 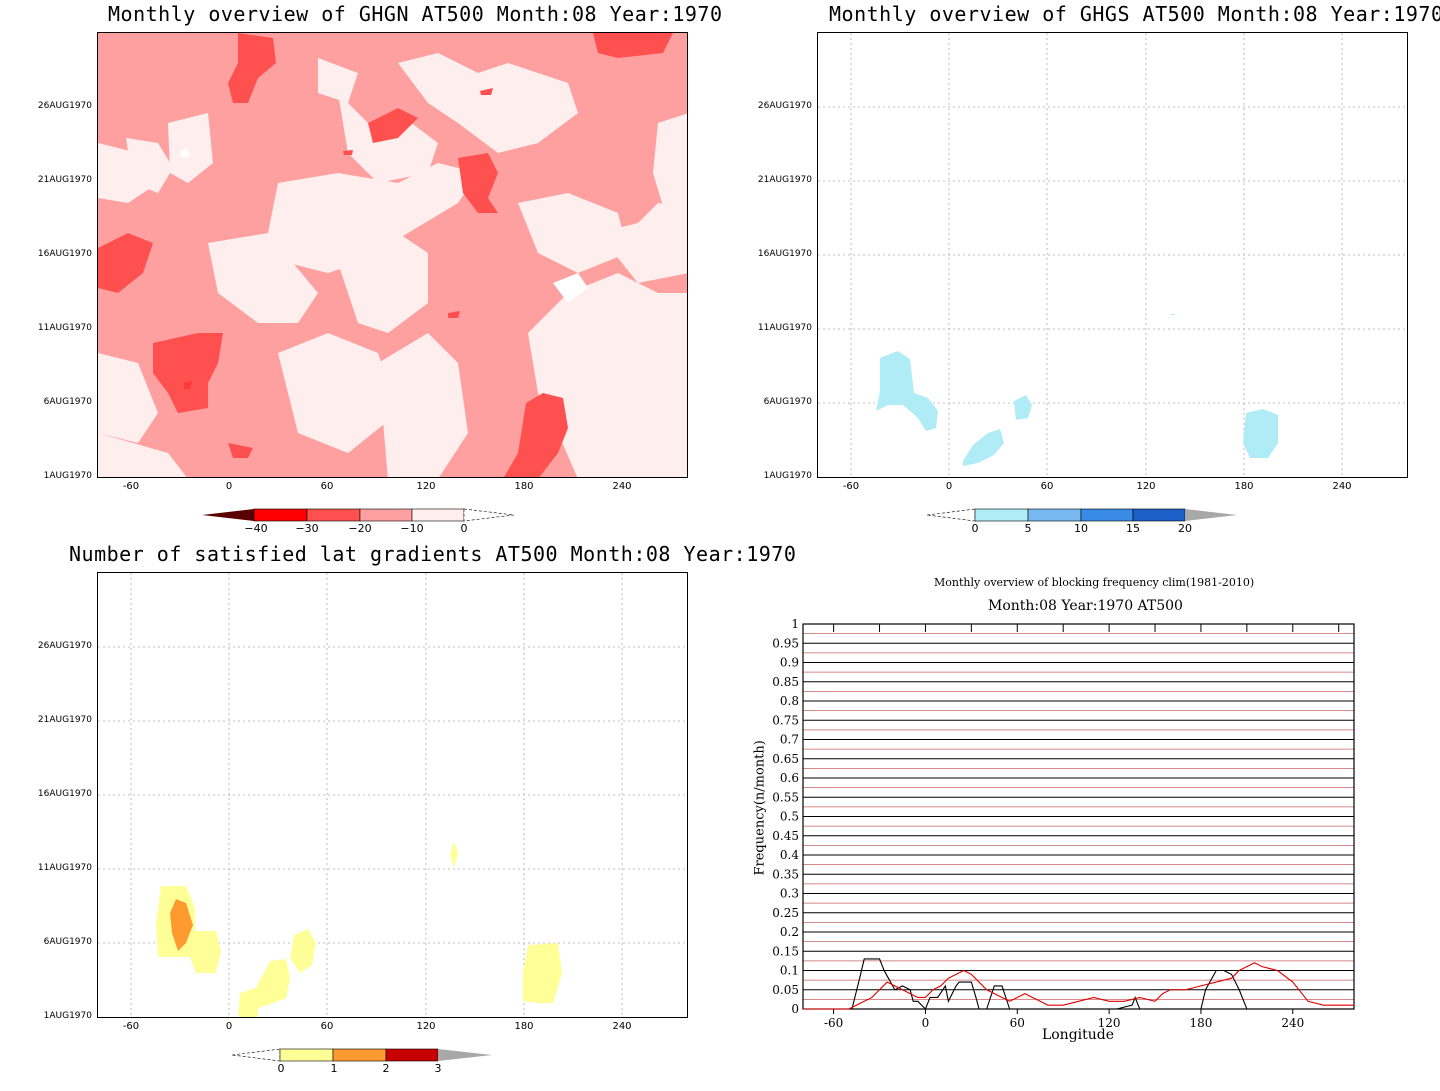 I want to click on p1-xtick: 240, so click(x=622, y=486).